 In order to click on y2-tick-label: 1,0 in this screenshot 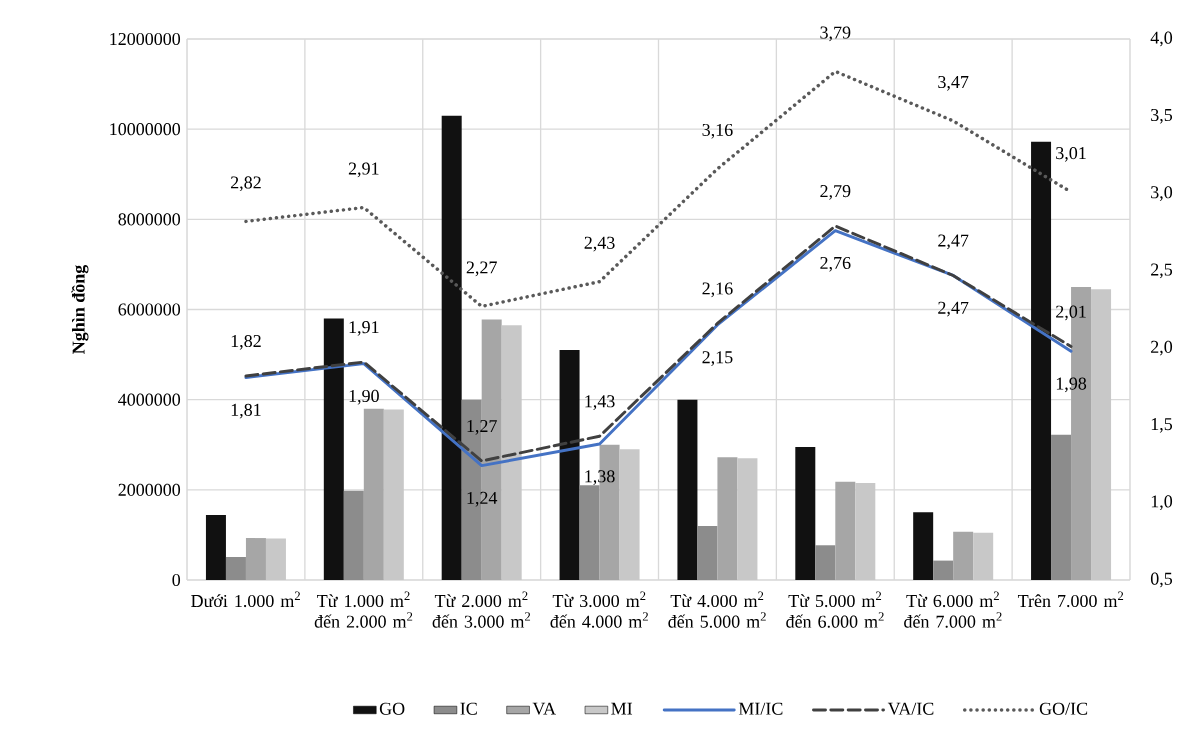, I will do `click(1162, 503)`.